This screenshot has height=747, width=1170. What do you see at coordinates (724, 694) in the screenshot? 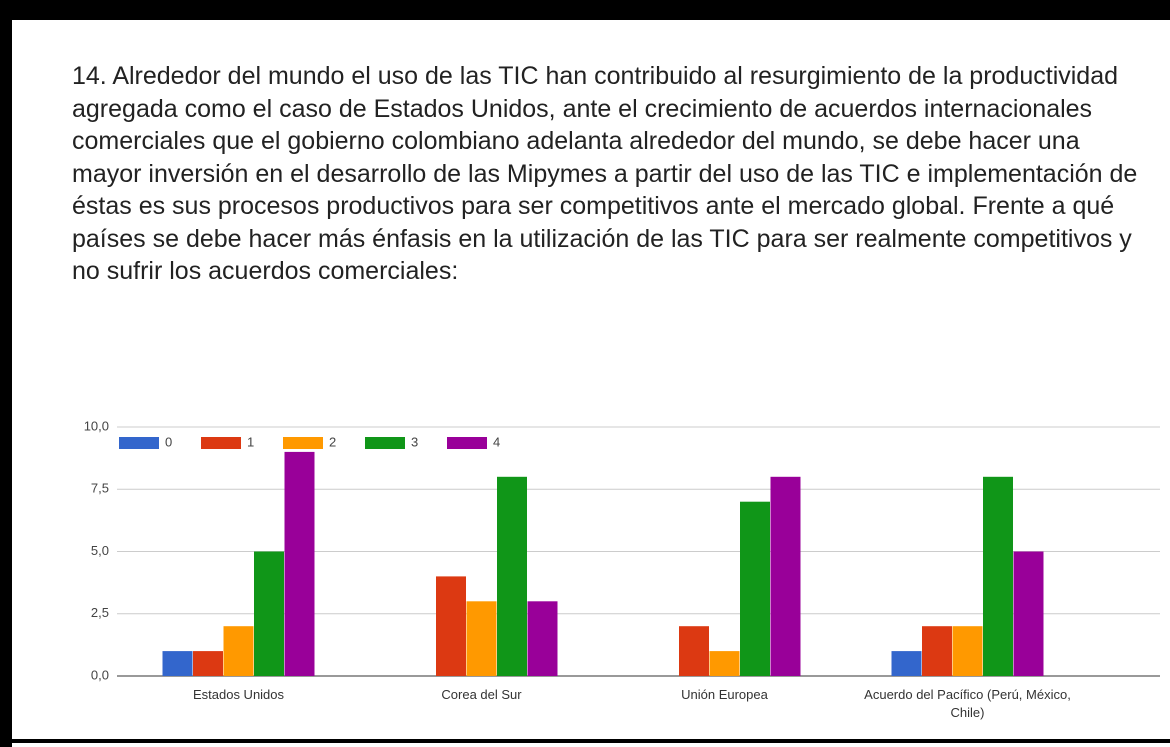
I see `x-tick-label: Unión Europea` at bounding box center [724, 694].